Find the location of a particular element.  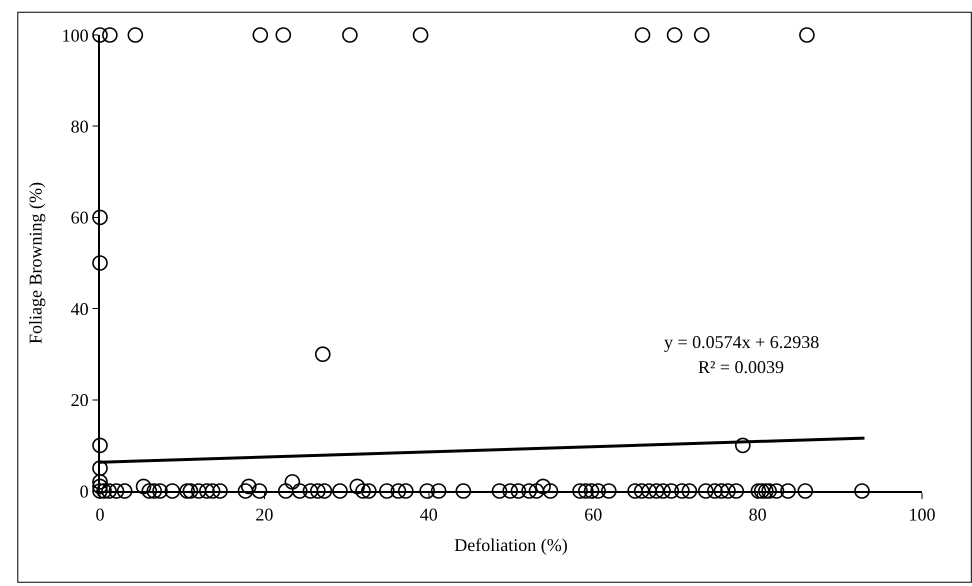

annotation: y = 0.0574x + 6.2938 is located at coordinates (742, 342).